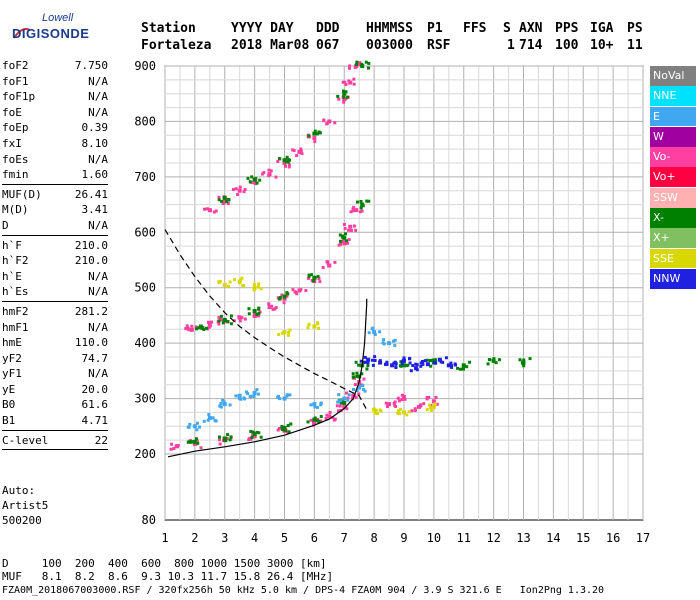  Describe the element at coordinates (327, 346) in the screenshot. I see `series-sse` at that location.